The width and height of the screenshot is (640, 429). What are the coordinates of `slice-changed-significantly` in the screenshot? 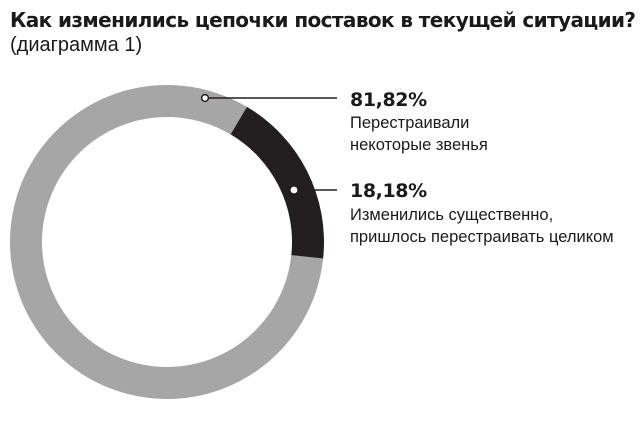 It's located at (277, 182).